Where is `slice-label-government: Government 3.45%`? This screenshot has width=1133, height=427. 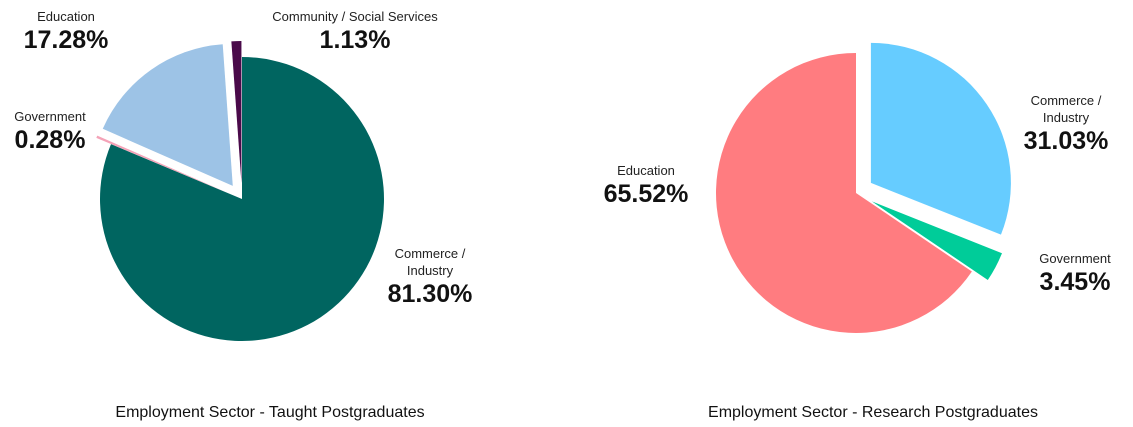
slice-label-government: Government 3.45% is located at coordinates (1075, 273).